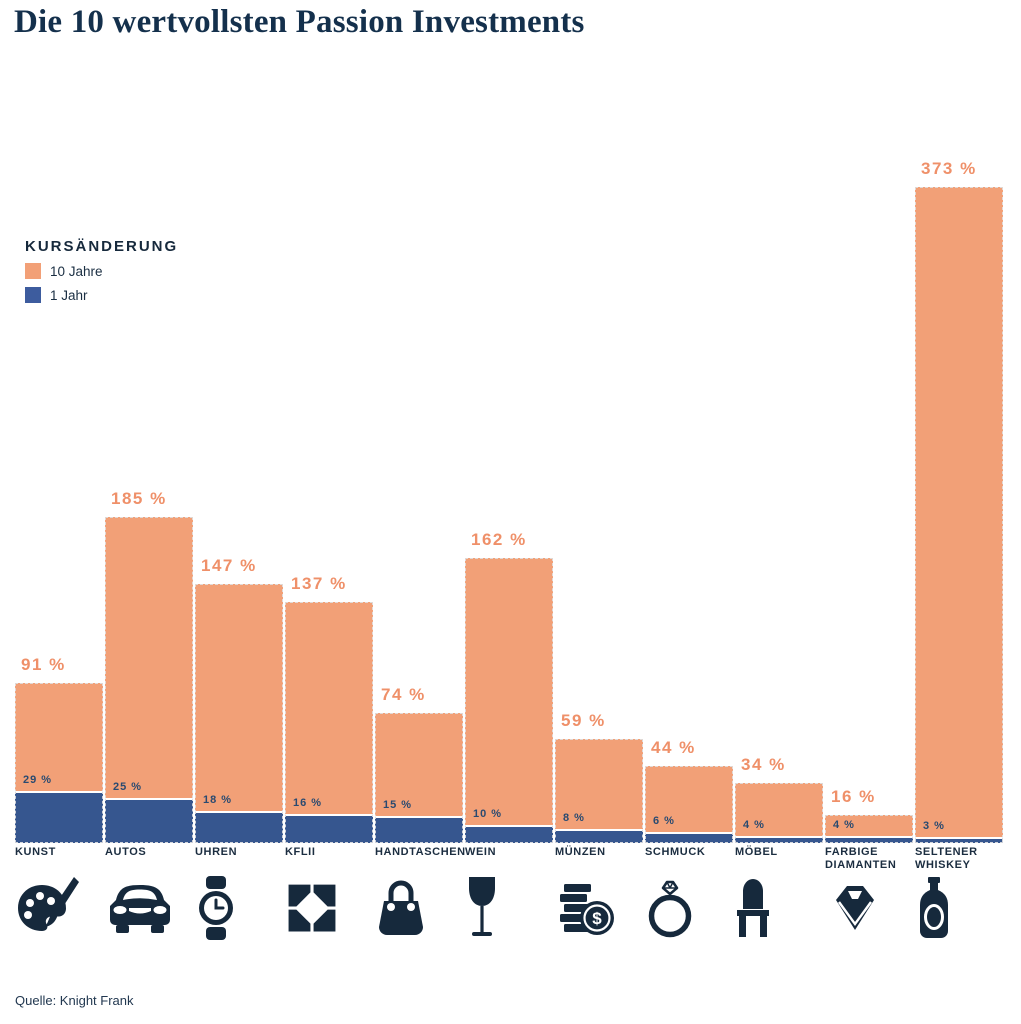 The height and width of the screenshot is (1024, 1021). I want to click on category-label: KUNST, so click(35, 852).